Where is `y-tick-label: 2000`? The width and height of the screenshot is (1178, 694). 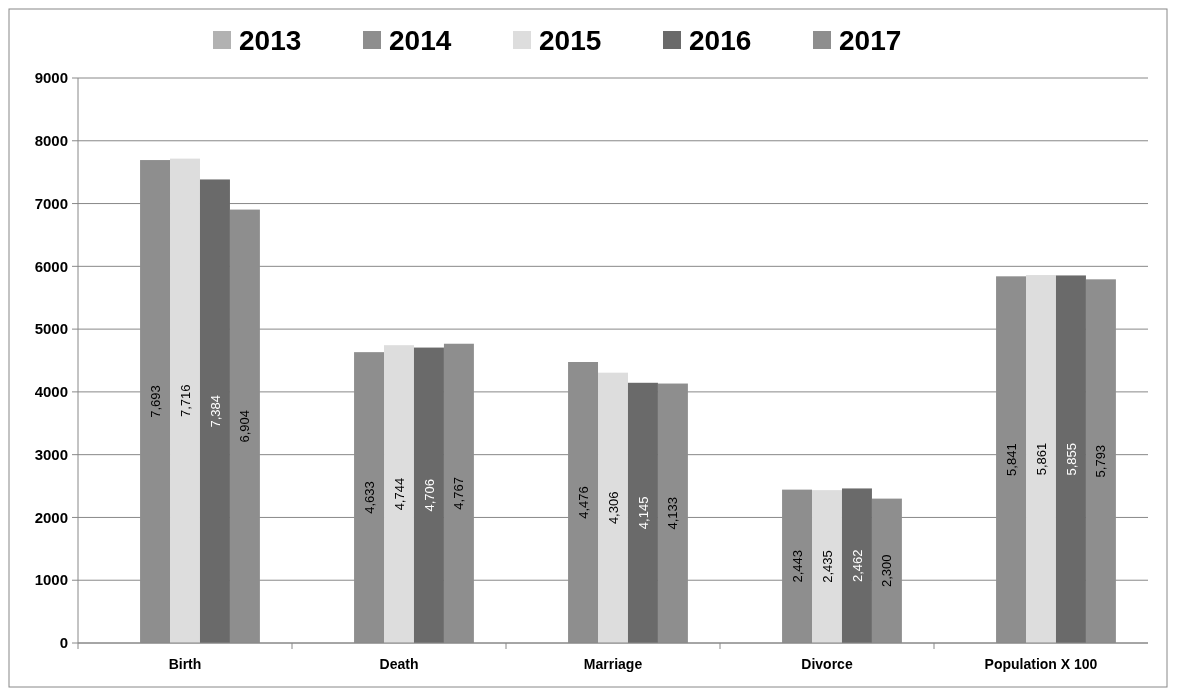 y-tick-label: 2000 is located at coordinates (51, 517).